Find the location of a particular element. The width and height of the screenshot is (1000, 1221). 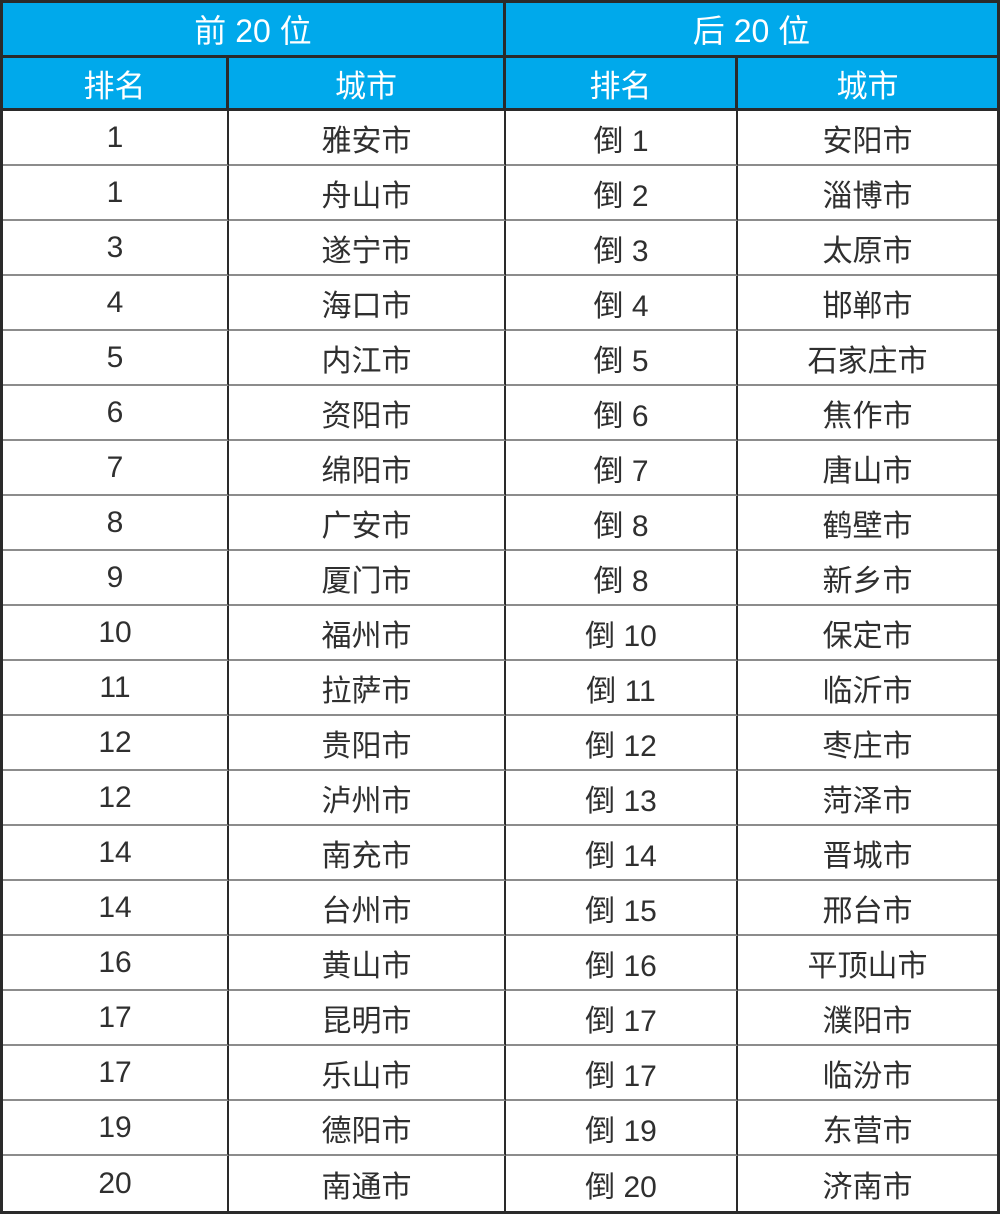

city-cell-left: 黄山市 is located at coordinates (367, 963).